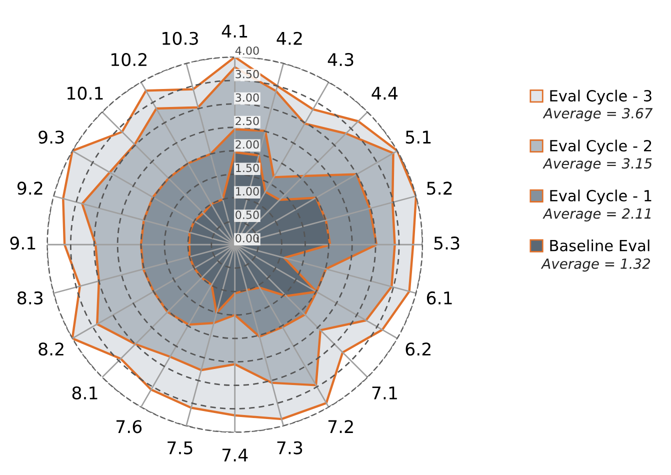 The width and height of the screenshot is (671, 475). I want to click on legend-label: Eval Cycle - 2, so click(601, 147).